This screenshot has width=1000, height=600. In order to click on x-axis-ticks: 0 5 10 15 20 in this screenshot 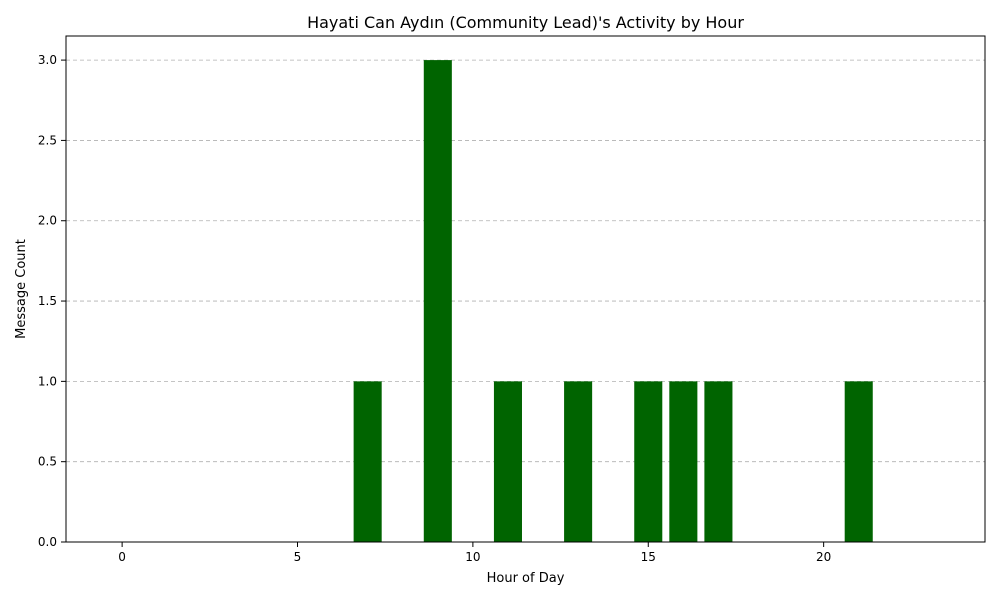, I will do `click(474, 553)`.